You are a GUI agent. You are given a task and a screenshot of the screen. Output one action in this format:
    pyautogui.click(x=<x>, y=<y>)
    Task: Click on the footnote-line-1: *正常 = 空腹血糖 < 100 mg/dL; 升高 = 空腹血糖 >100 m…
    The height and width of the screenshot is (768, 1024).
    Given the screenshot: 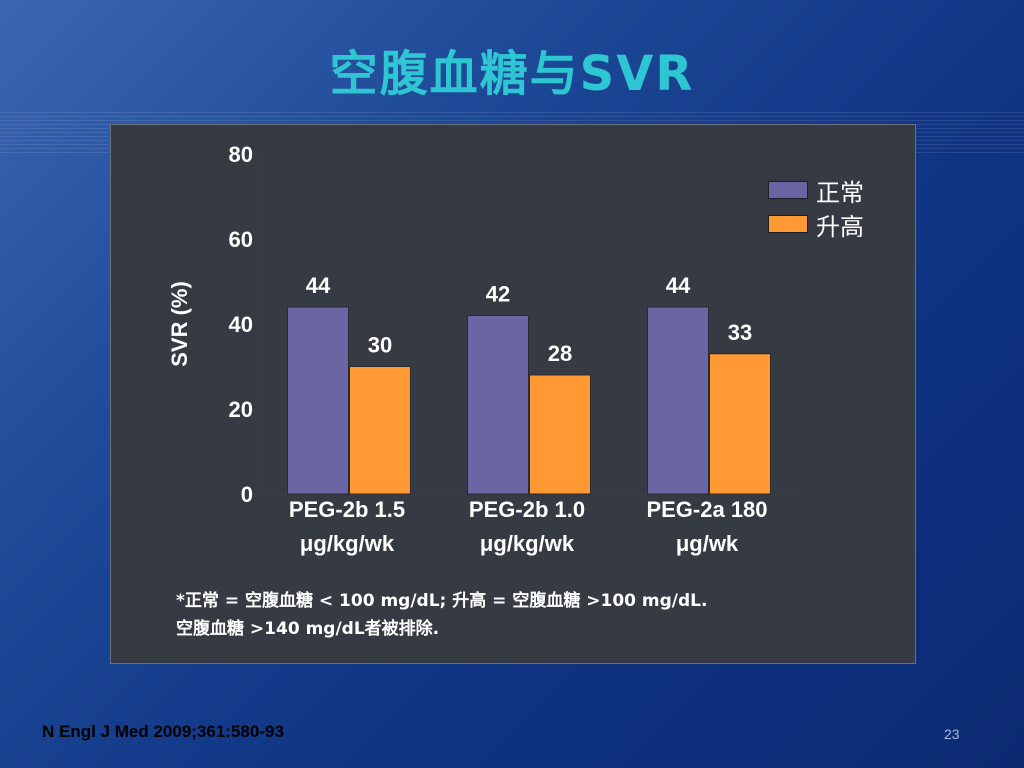 What is the action you would take?
    pyautogui.click(x=442, y=601)
    